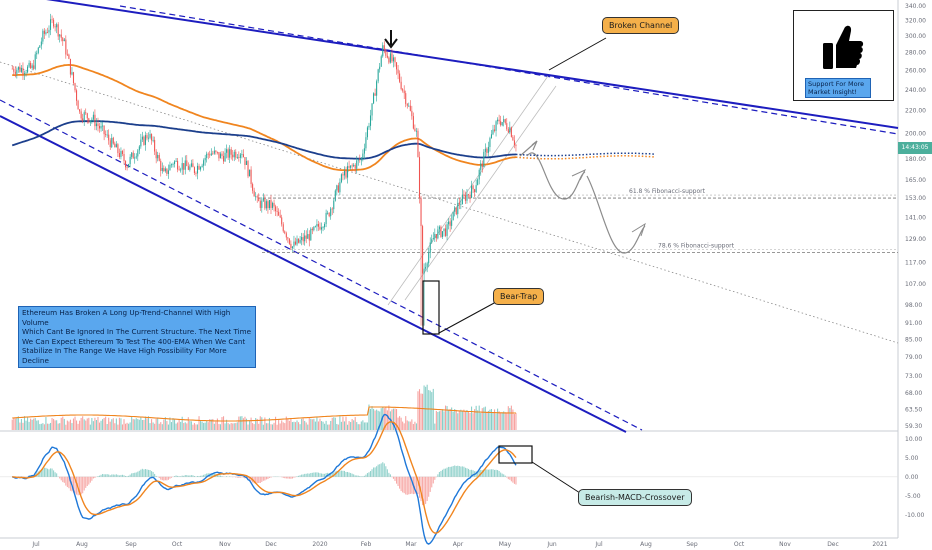 This screenshot has height=550, width=932. I want to click on price-tick-label: 240.00, so click(915, 90).